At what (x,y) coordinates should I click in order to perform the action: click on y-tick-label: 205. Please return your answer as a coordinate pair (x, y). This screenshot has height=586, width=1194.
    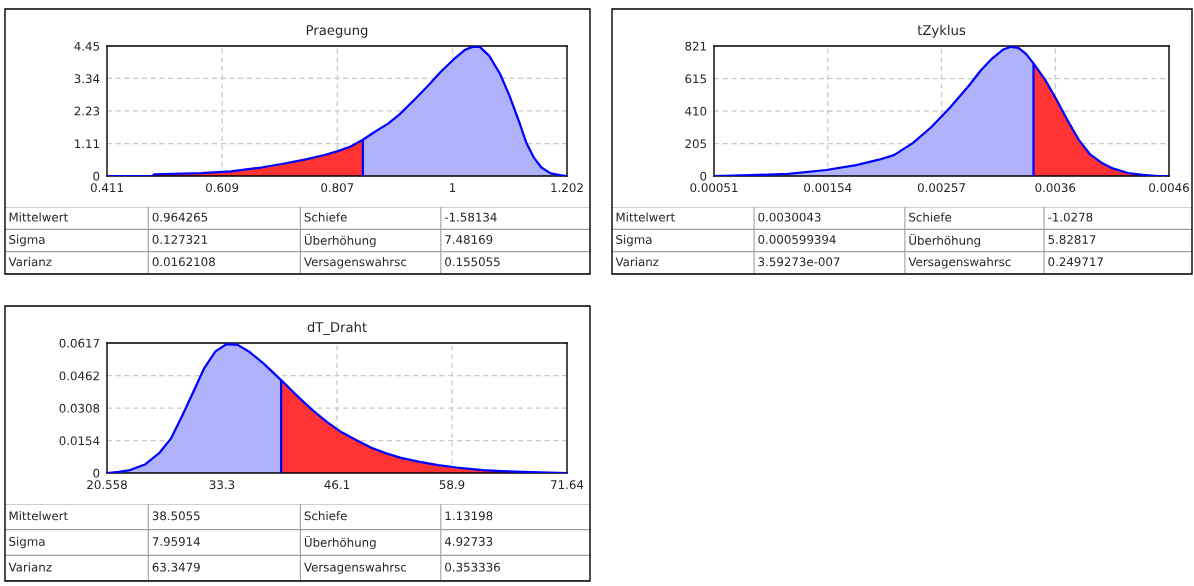
    Looking at the image, I should click on (696, 144).